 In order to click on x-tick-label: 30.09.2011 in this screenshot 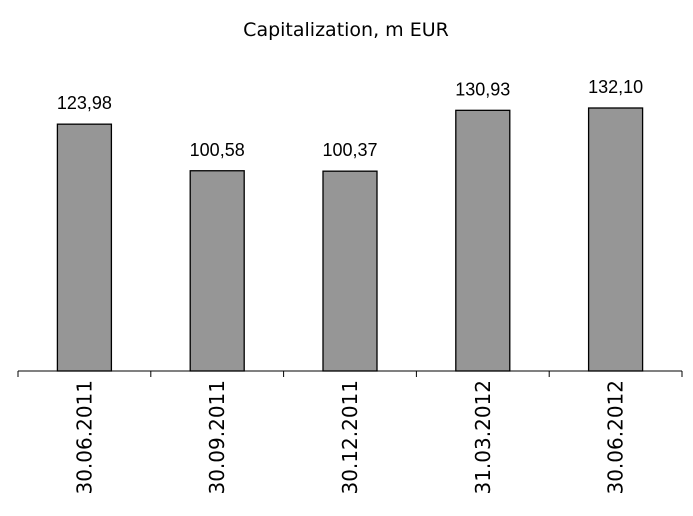, I will do `click(217, 437)`.